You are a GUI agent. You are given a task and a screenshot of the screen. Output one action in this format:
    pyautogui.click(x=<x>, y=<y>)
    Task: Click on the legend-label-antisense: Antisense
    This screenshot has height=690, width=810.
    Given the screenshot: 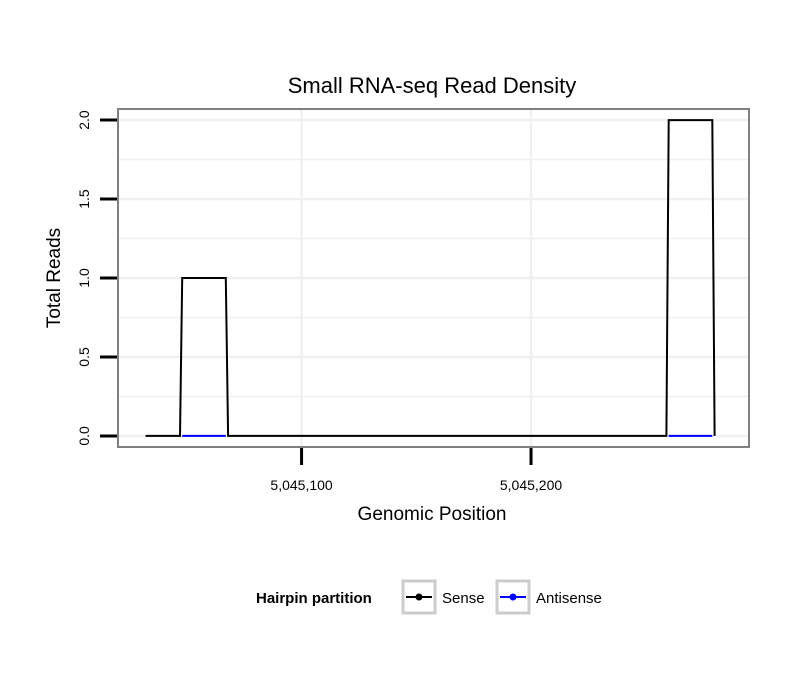 What is the action you would take?
    pyautogui.click(x=569, y=598)
    